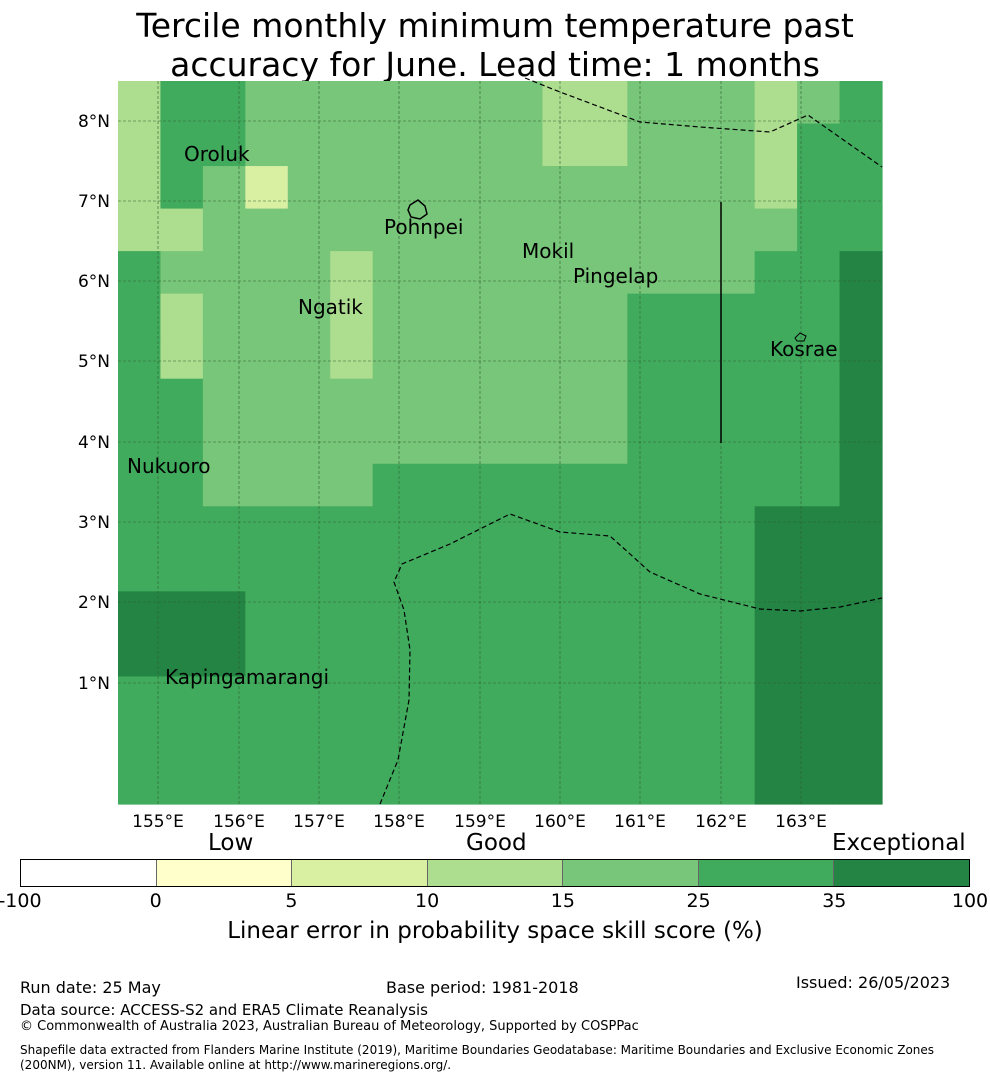  What do you see at coordinates (424, 227) in the screenshot?
I see `place-label: Pohnpei` at bounding box center [424, 227].